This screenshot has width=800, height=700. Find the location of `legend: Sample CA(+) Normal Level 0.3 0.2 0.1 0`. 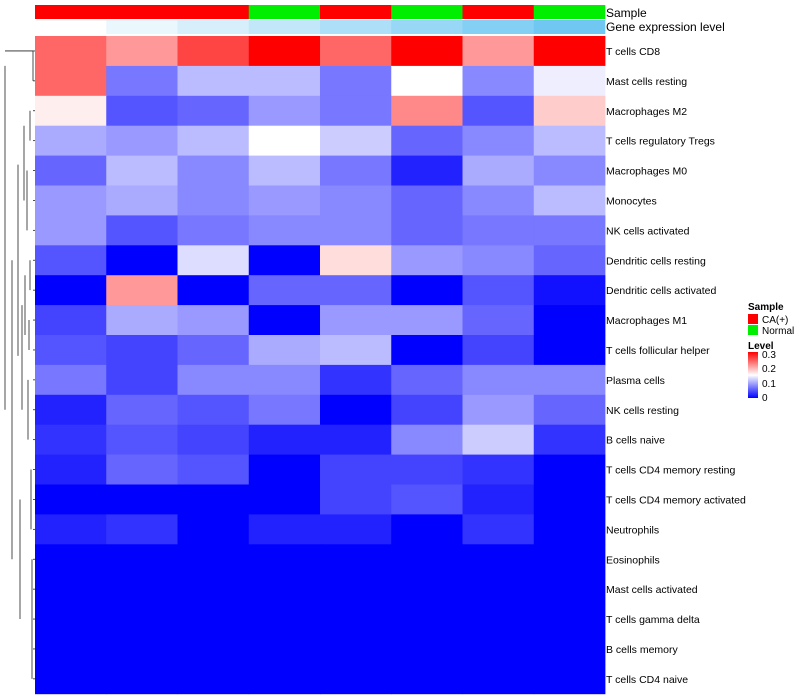

legend: Sample CA(+) Normal Level 0.3 0.2 0.1 0 is located at coordinates (771, 353).